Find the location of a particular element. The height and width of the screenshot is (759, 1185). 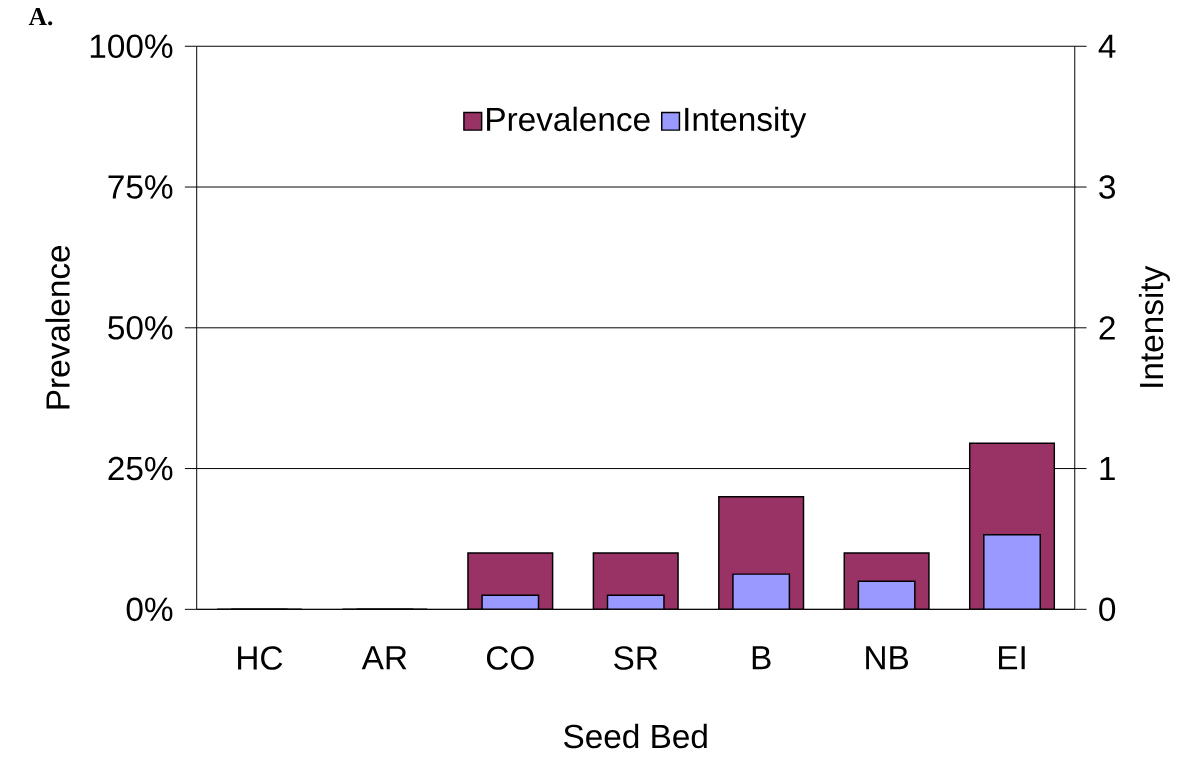

x-axis-title: Seed Bed is located at coordinates (635, 736).